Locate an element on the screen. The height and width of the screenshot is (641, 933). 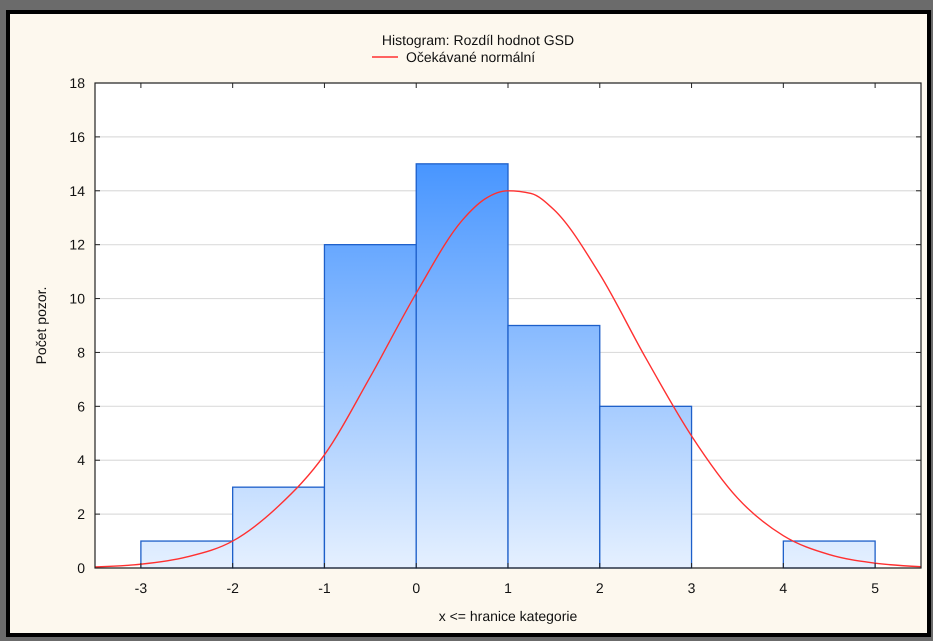
y-tick-label: 12 is located at coordinates (77, 244).